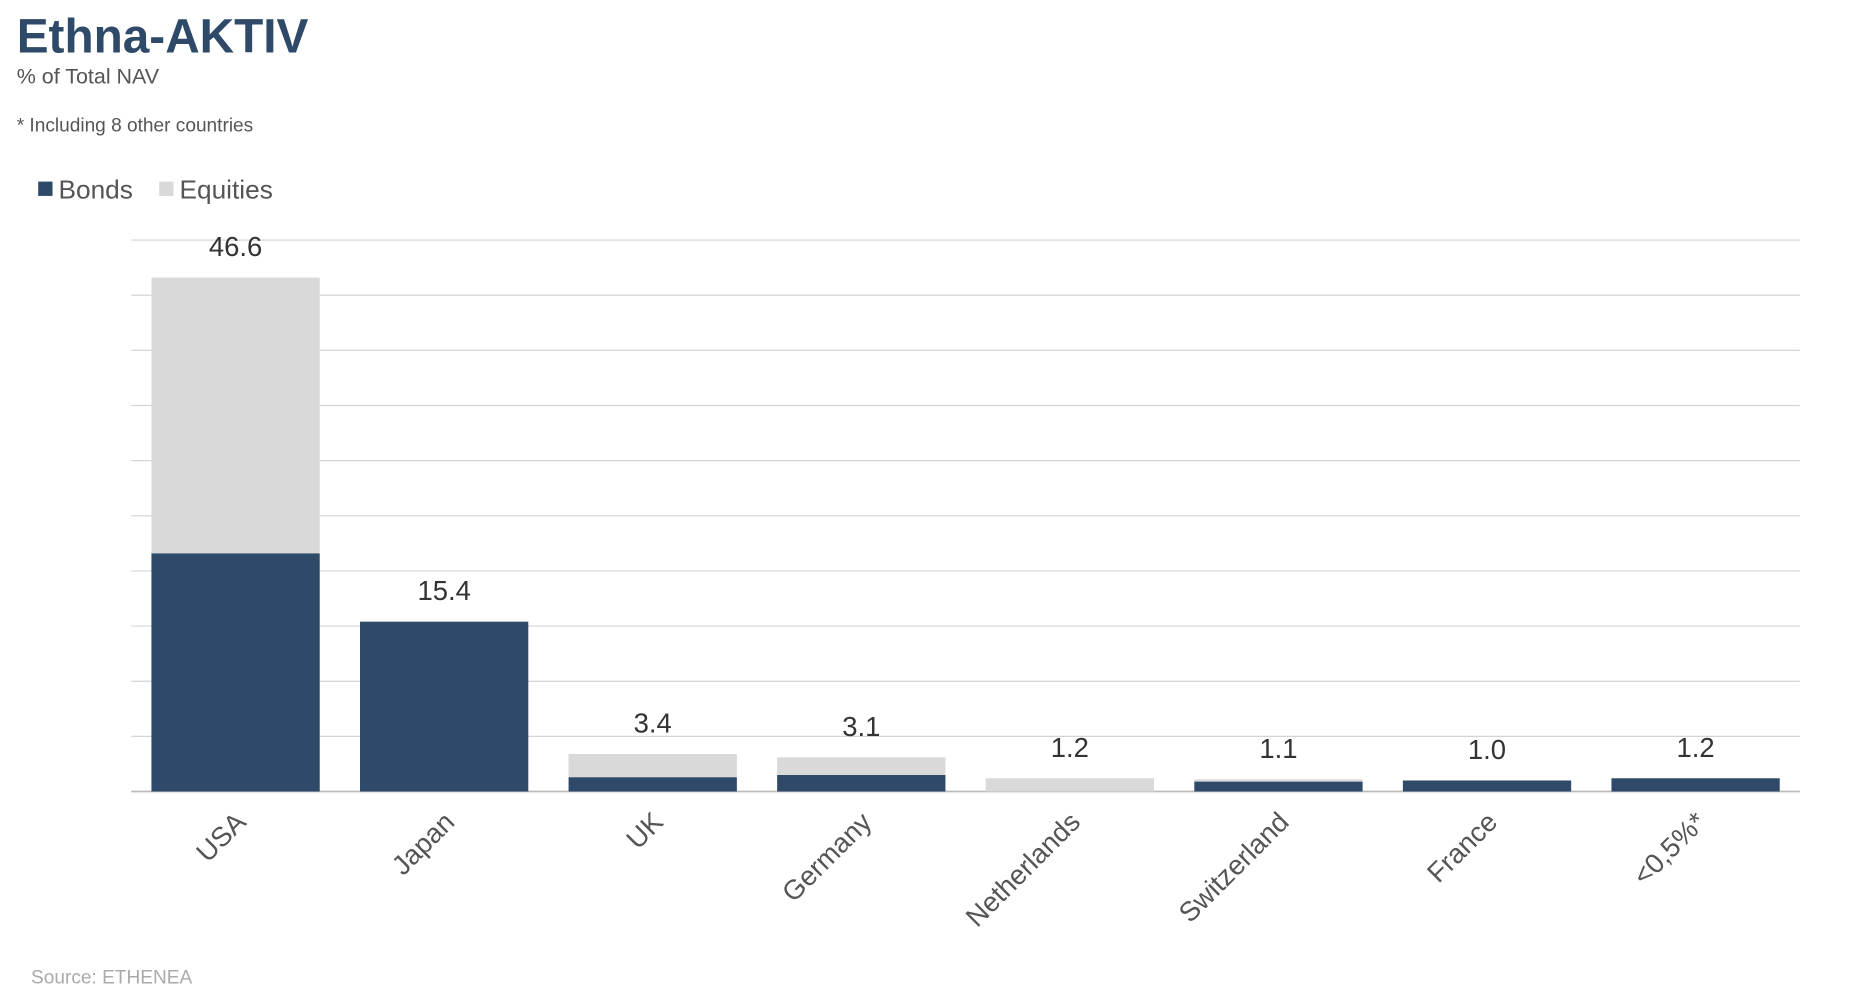  I want to click on x-tick-label: <0,5%*, so click(1669, 848).